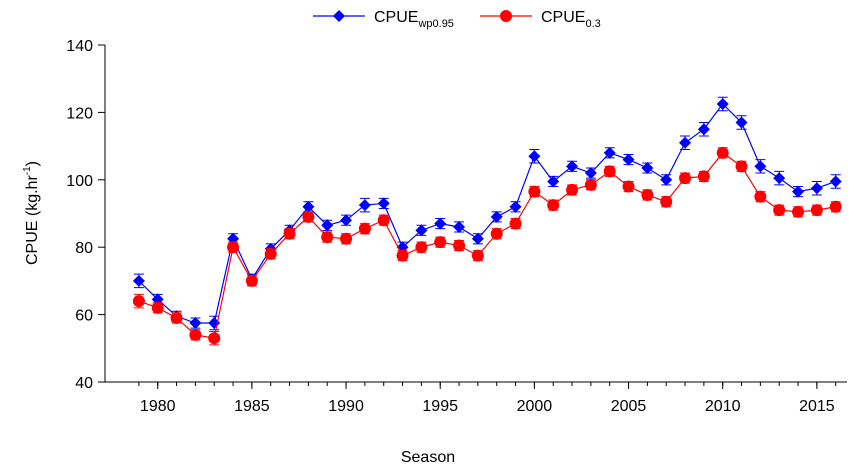  I want to click on legend-sub: 0.3, so click(592, 24).